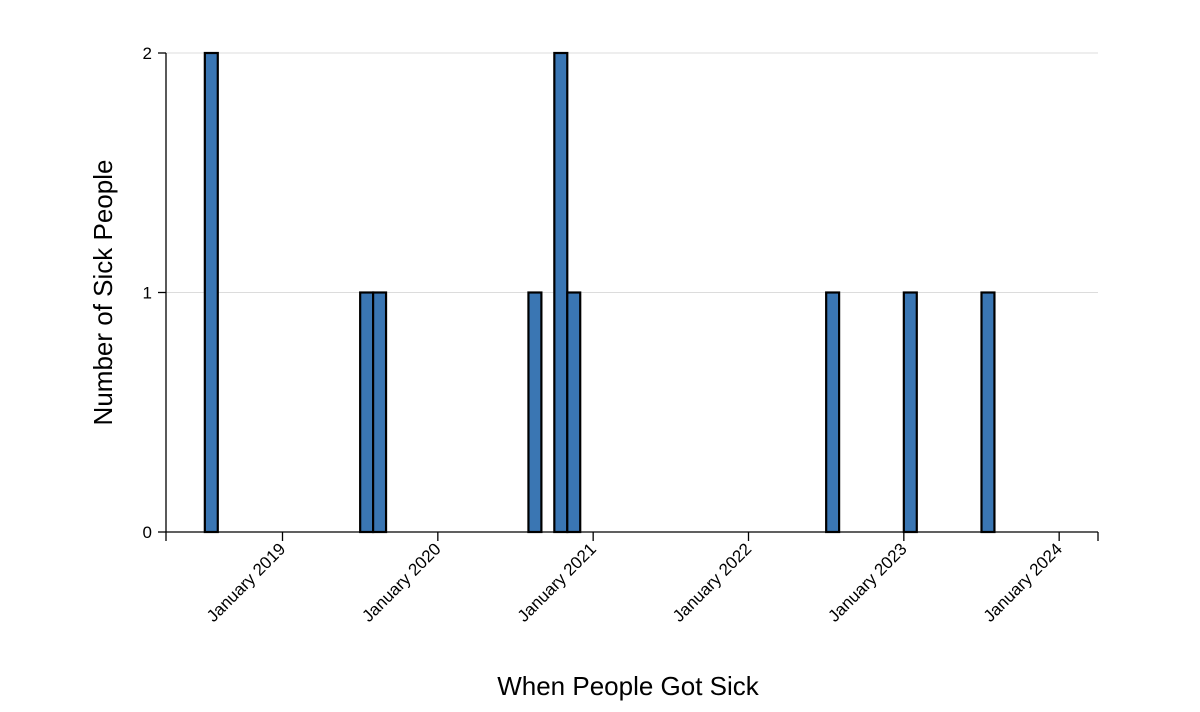 Image resolution: width=1200 pixels, height=712 pixels. What do you see at coordinates (401, 582) in the screenshot?
I see `x-tick-label: January 2020` at bounding box center [401, 582].